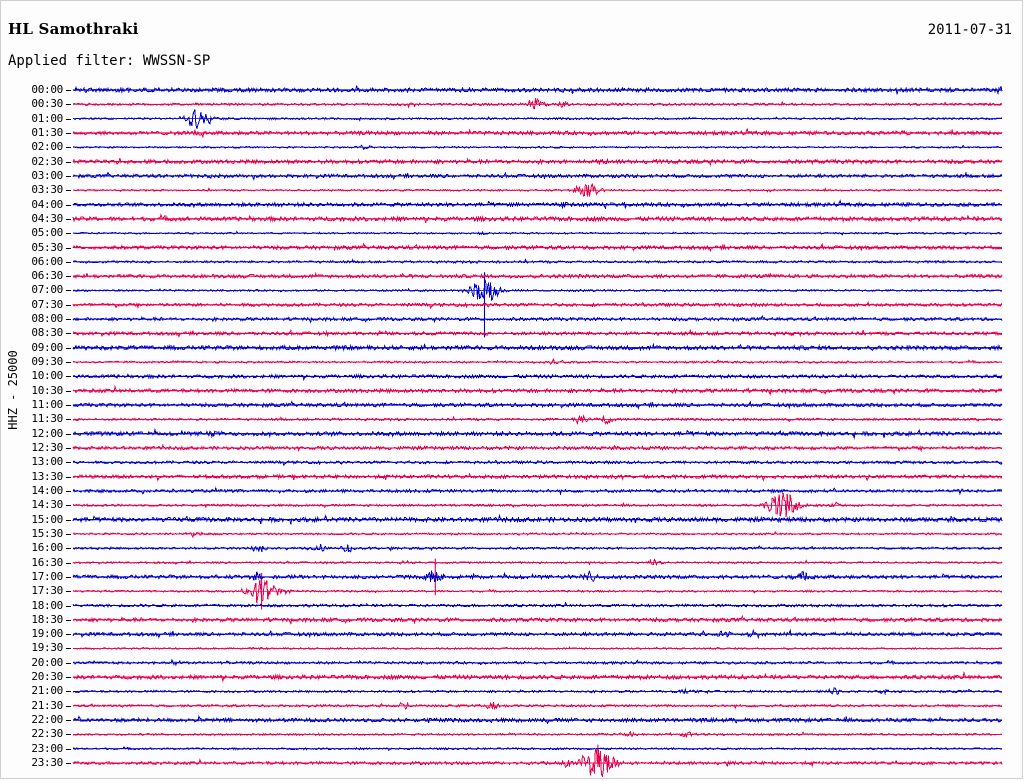  Describe the element at coordinates (47, 247) in the screenshot. I see `time-label: 05:30` at that location.